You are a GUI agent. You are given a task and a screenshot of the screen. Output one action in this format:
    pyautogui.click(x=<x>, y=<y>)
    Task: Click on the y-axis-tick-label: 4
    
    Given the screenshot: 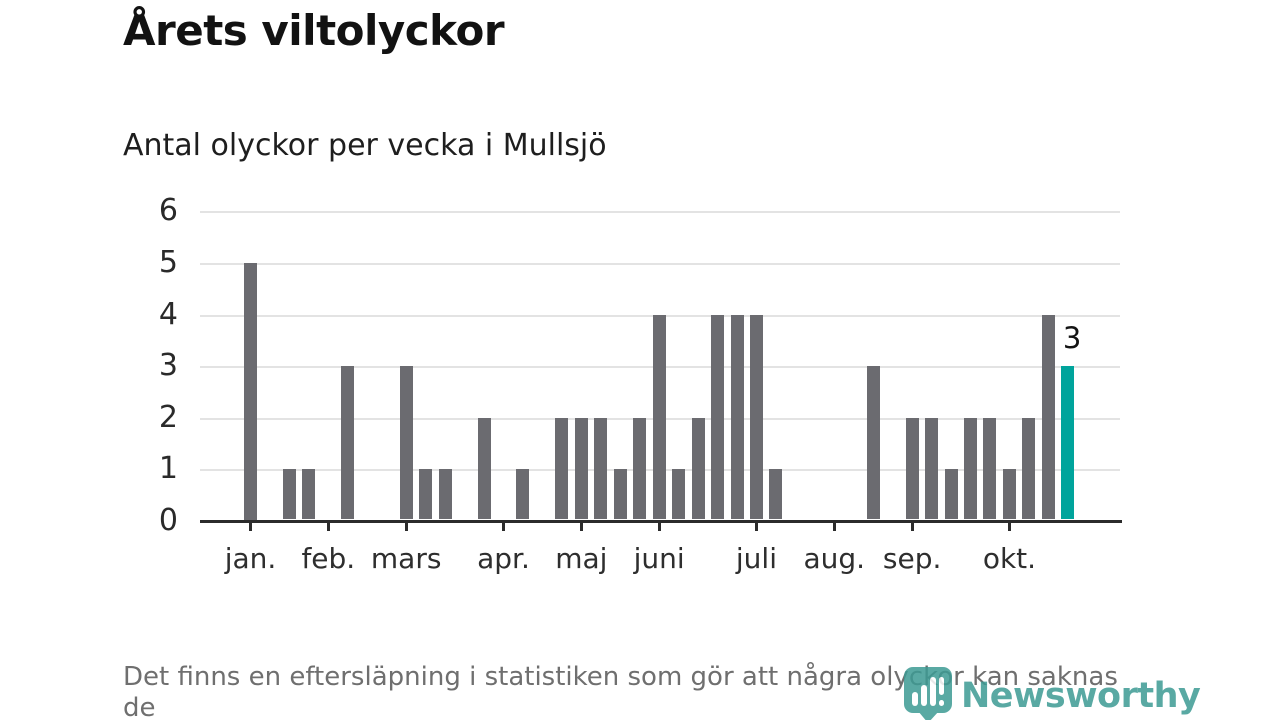 What is the action you would take?
    pyautogui.click(x=168, y=314)
    